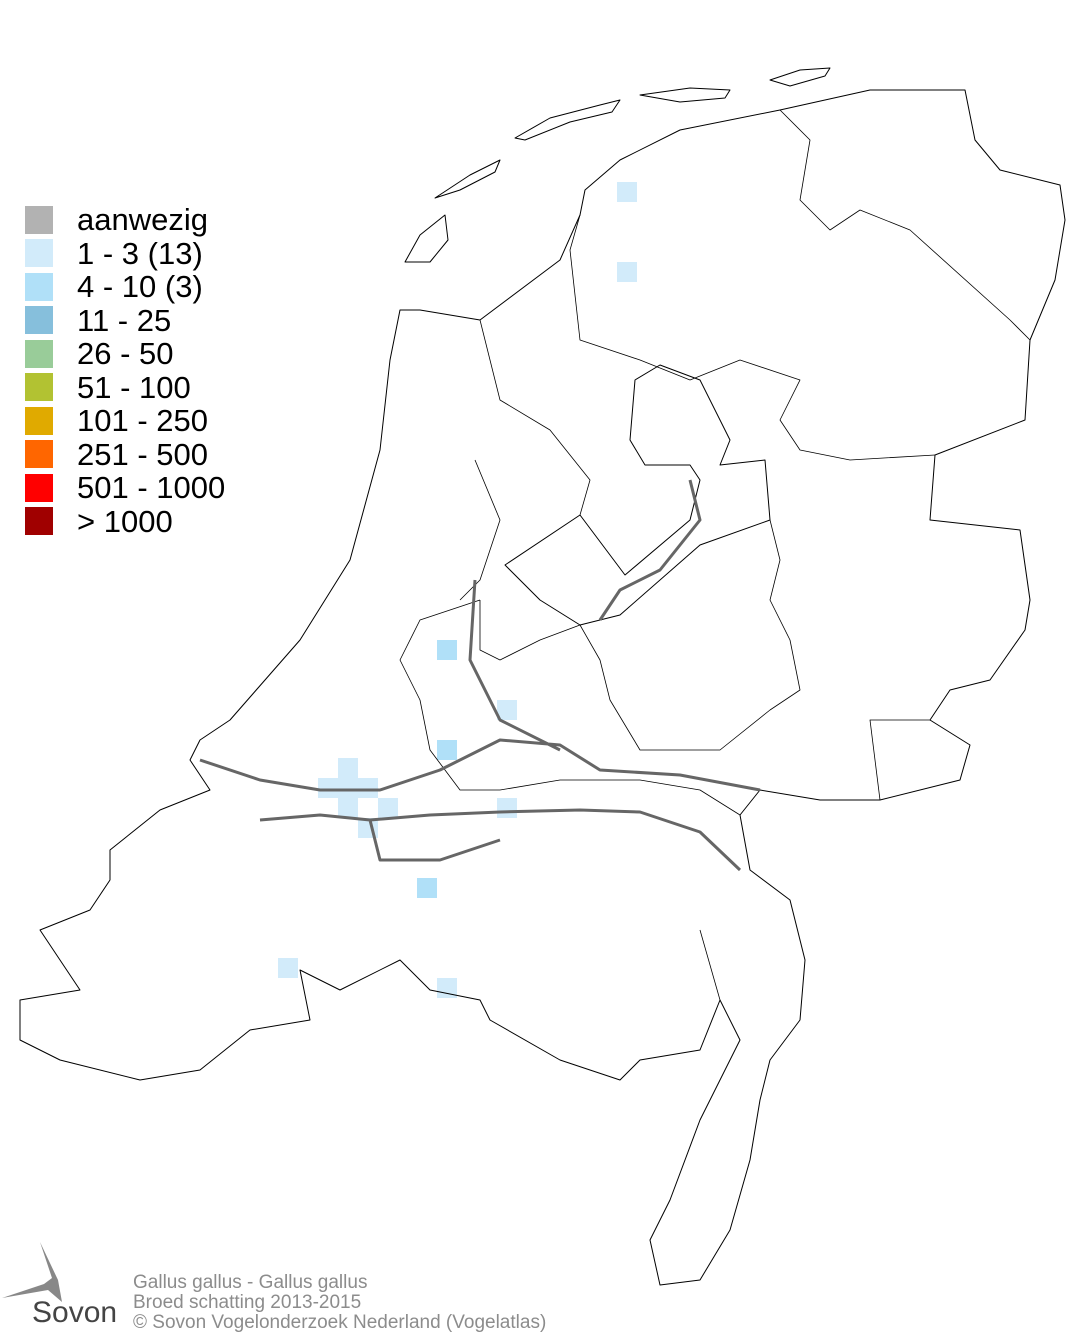 This screenshot has height=1340, width=1074. I want to click on legend-label: 11 - 25, so click(124, 320).